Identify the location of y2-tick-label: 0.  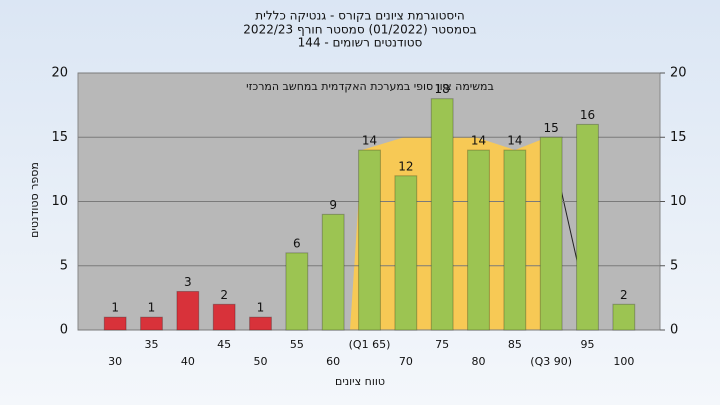
(674, 330).